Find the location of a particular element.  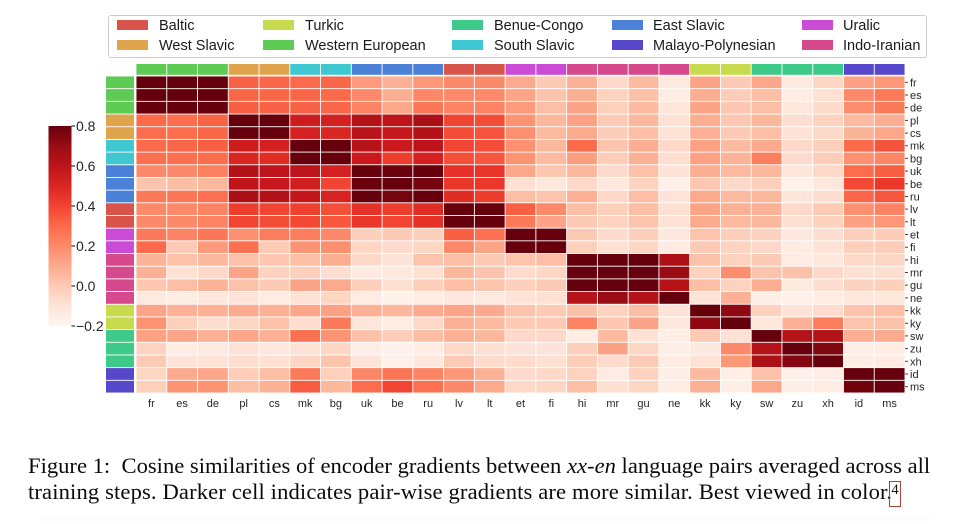

svg-text: −0.2 is located at coordinates (90, 326).